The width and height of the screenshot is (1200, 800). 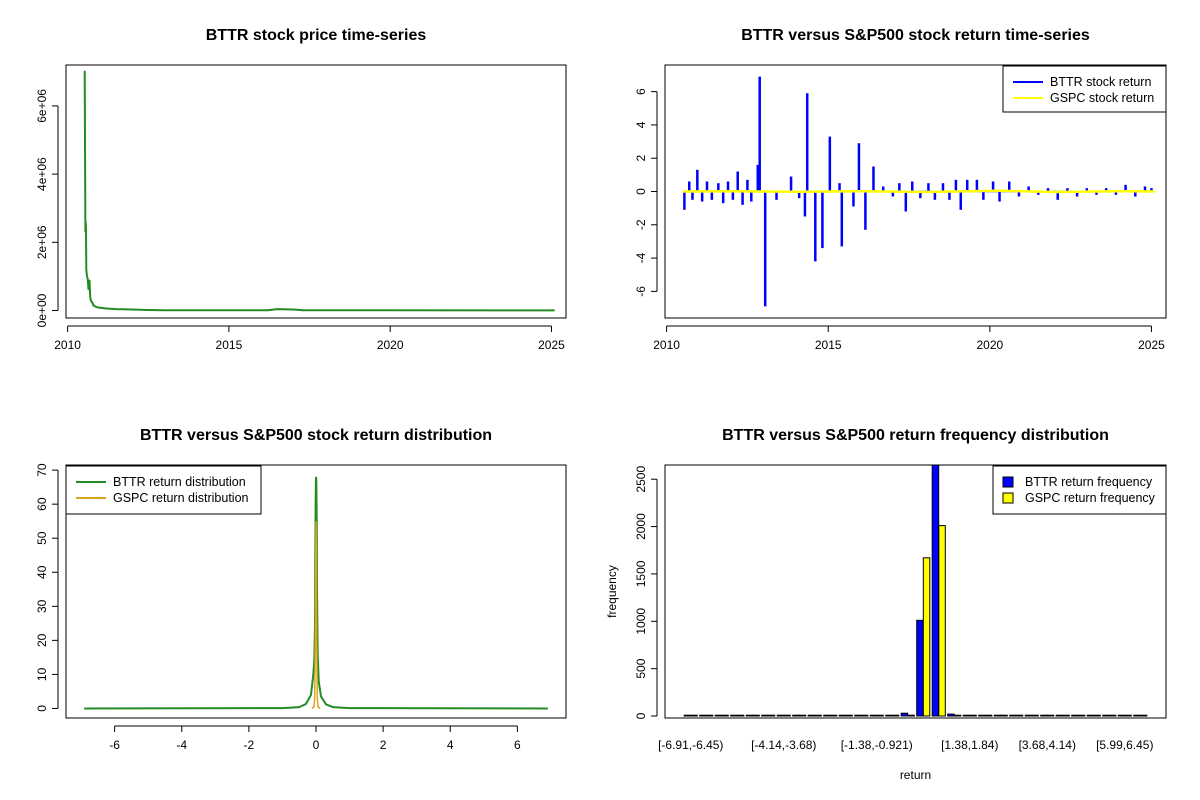 What do you see at coordinates (42, 572) in the screenshot?
I see `y-tick-label: 40` at bounding box center [42, 572].